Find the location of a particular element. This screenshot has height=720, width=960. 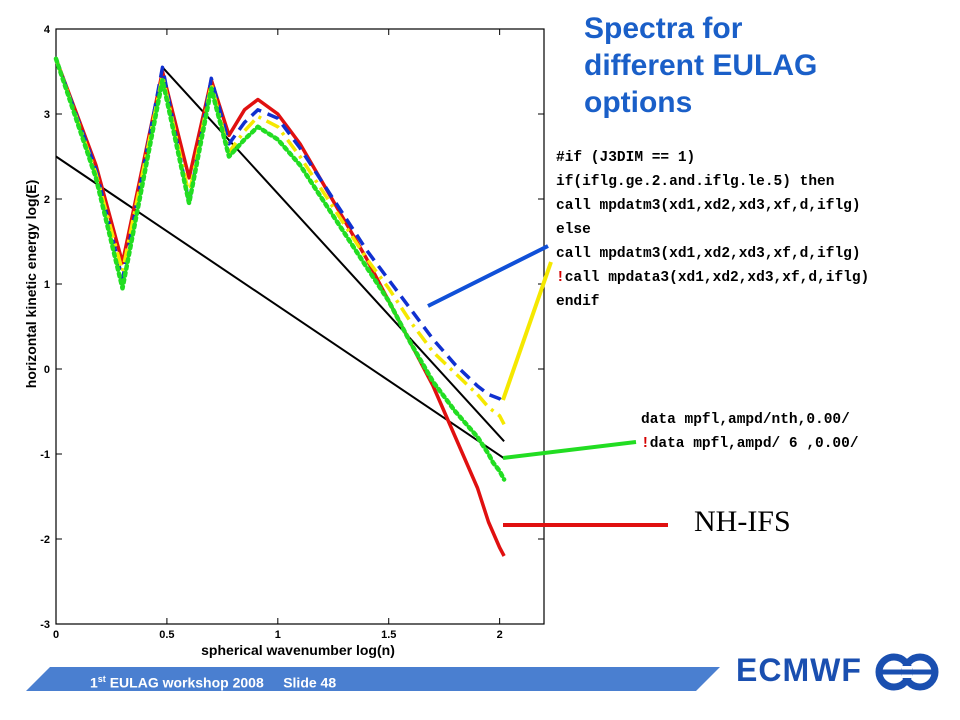

code-line: if(iflg.ge.2.and.iflg.le.5) then is located at coordinates (712, 182).